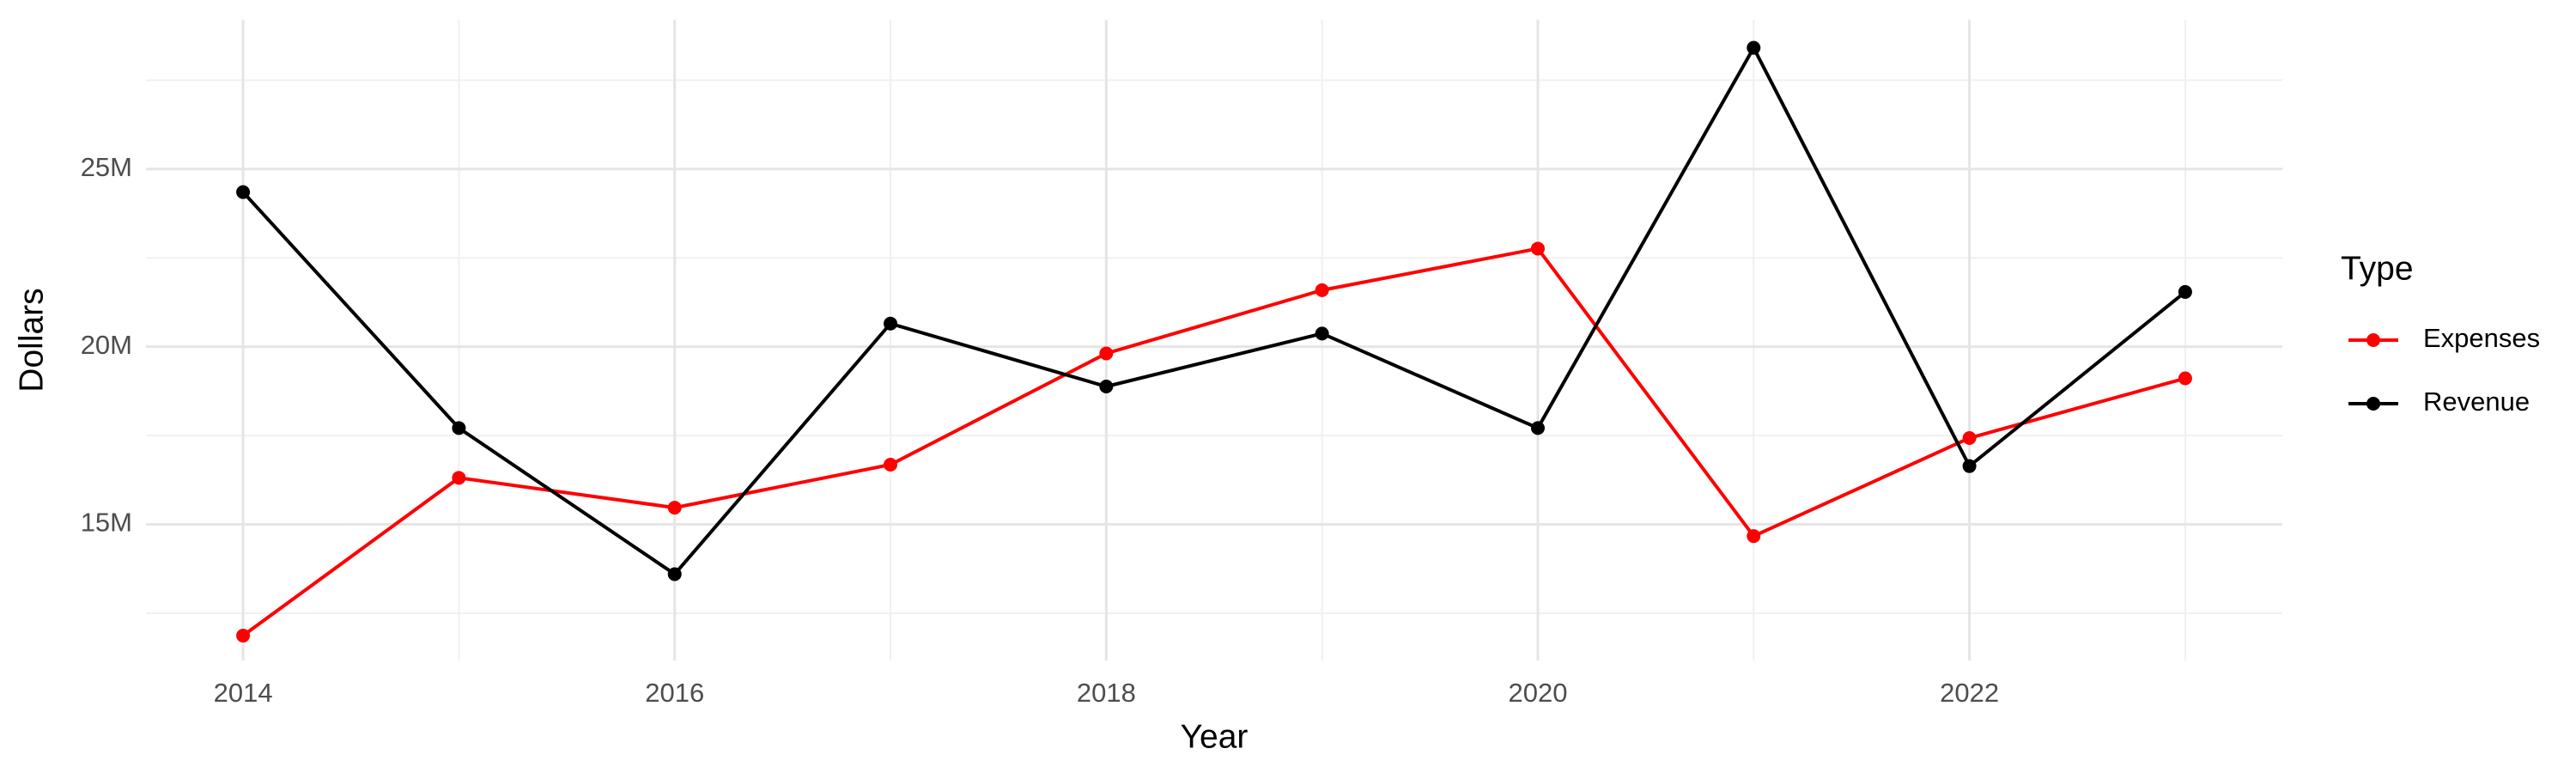  Describe the element at coordinates (2481, 338) in the screenshot. I see `legend-label: Expenses` at that location.